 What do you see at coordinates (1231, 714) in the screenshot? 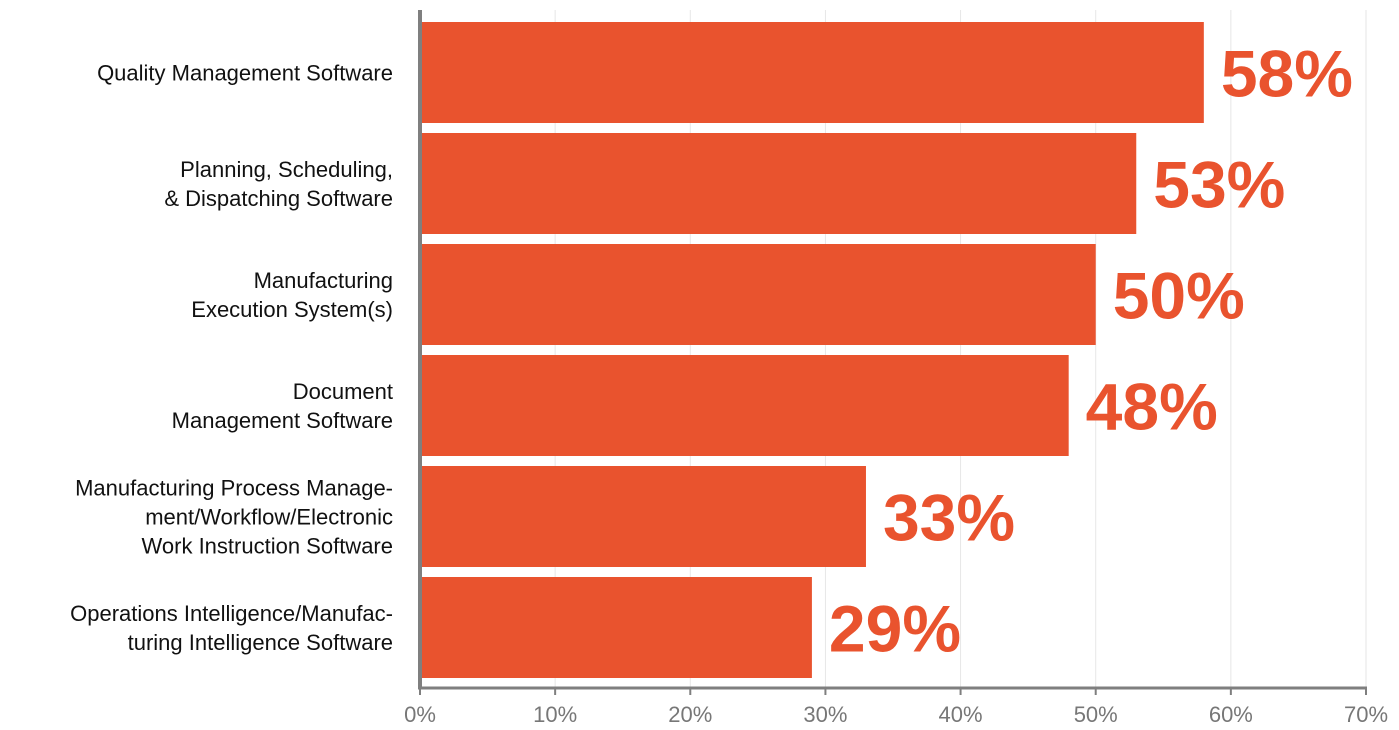
I see `x-tick-label: 60%` at bounding box center [1231, 714].